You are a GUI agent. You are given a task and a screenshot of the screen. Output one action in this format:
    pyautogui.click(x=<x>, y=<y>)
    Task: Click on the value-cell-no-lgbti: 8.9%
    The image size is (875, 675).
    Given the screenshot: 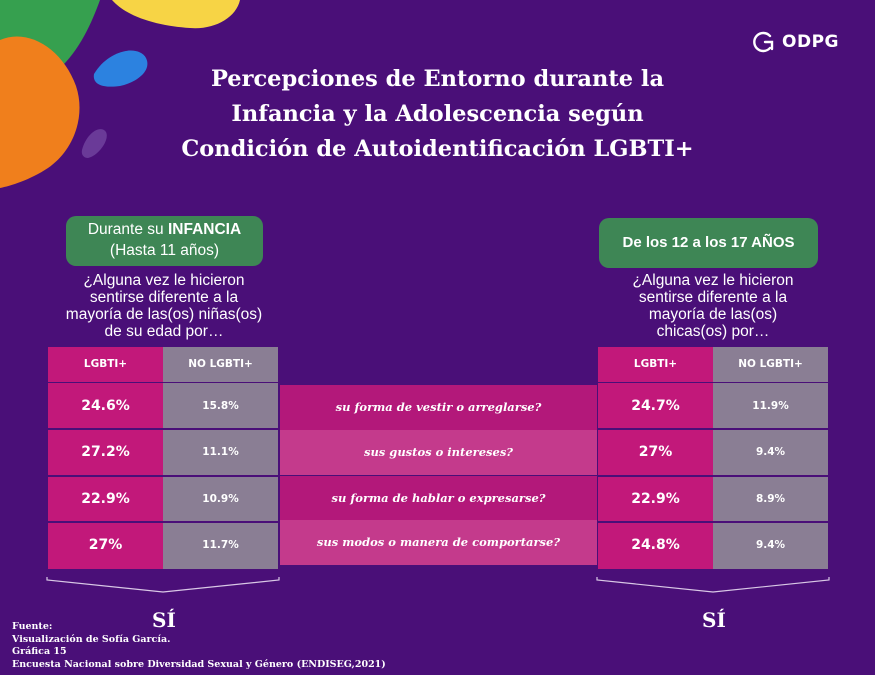 What is the action you would take?
    pyautogui.click(x=770, y=499)
    